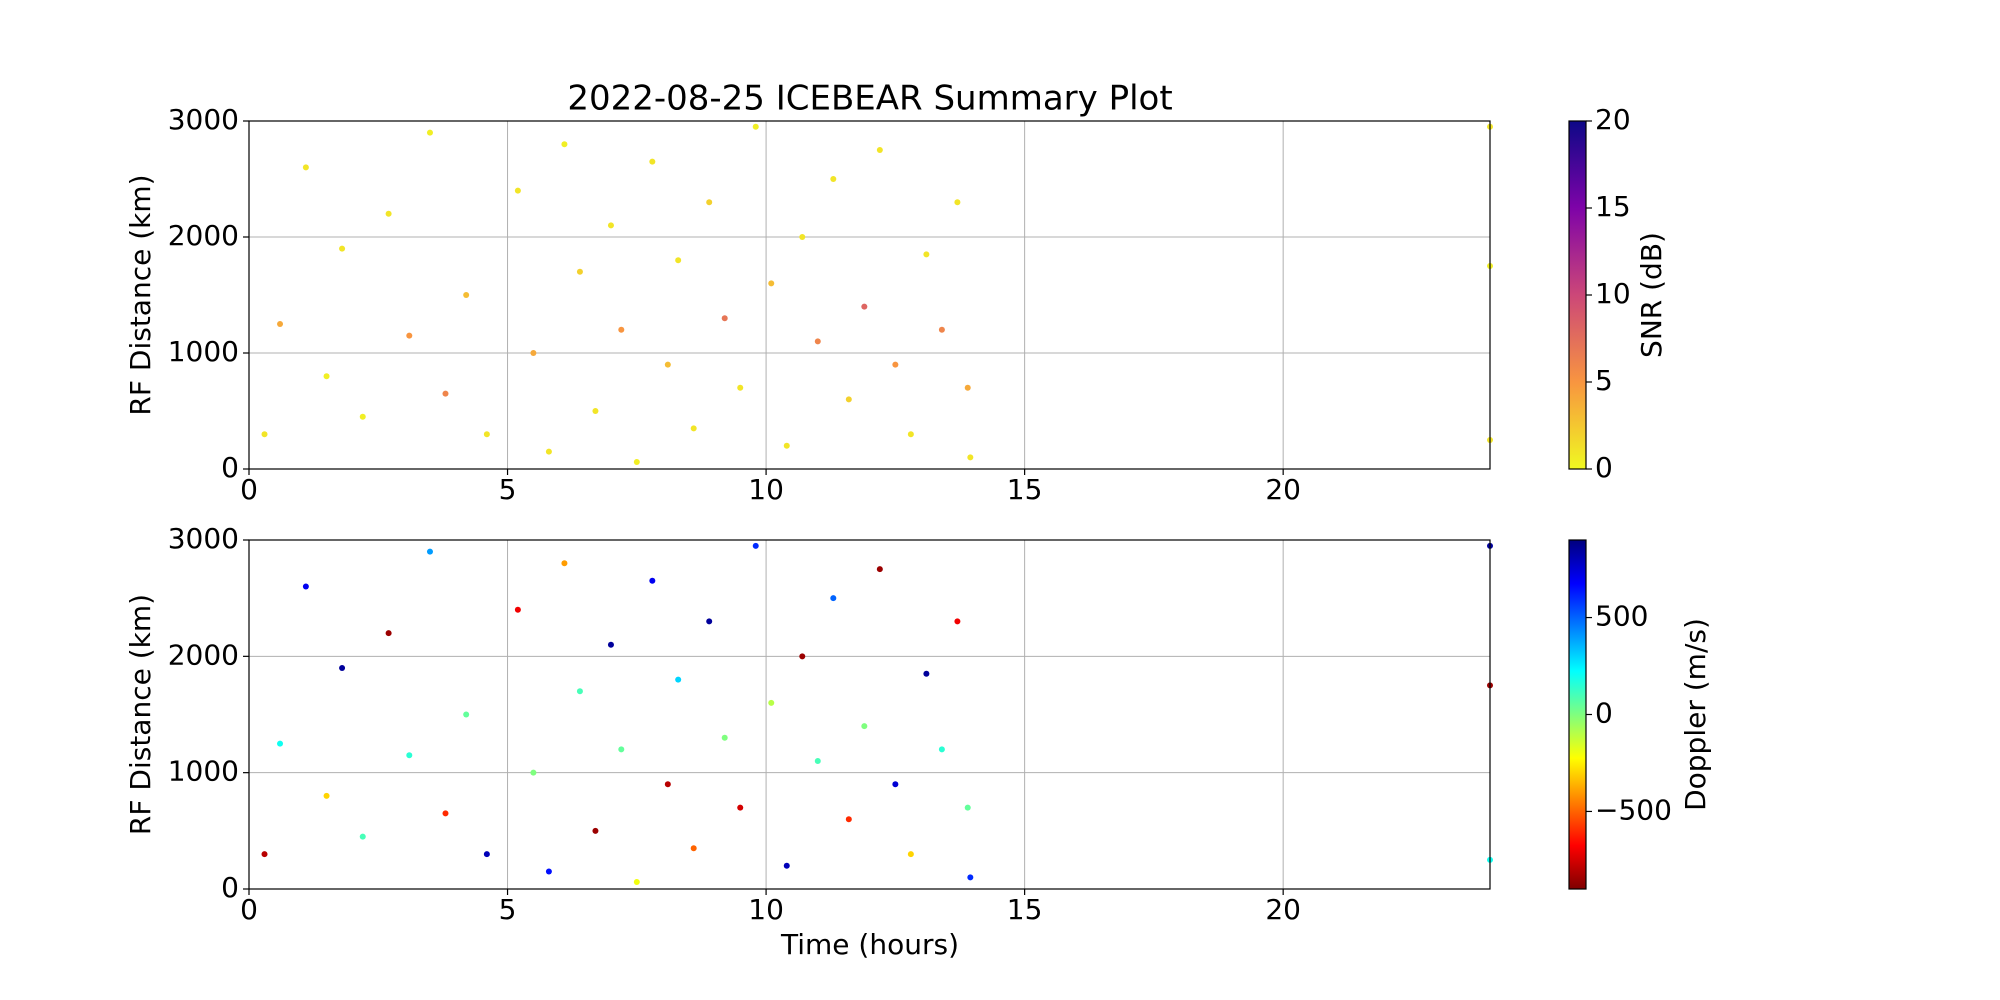  What do you see at coordinates (249, 909) in the screenshot?
I see `x-tick-label: 0` at bounding box center [249, 909].